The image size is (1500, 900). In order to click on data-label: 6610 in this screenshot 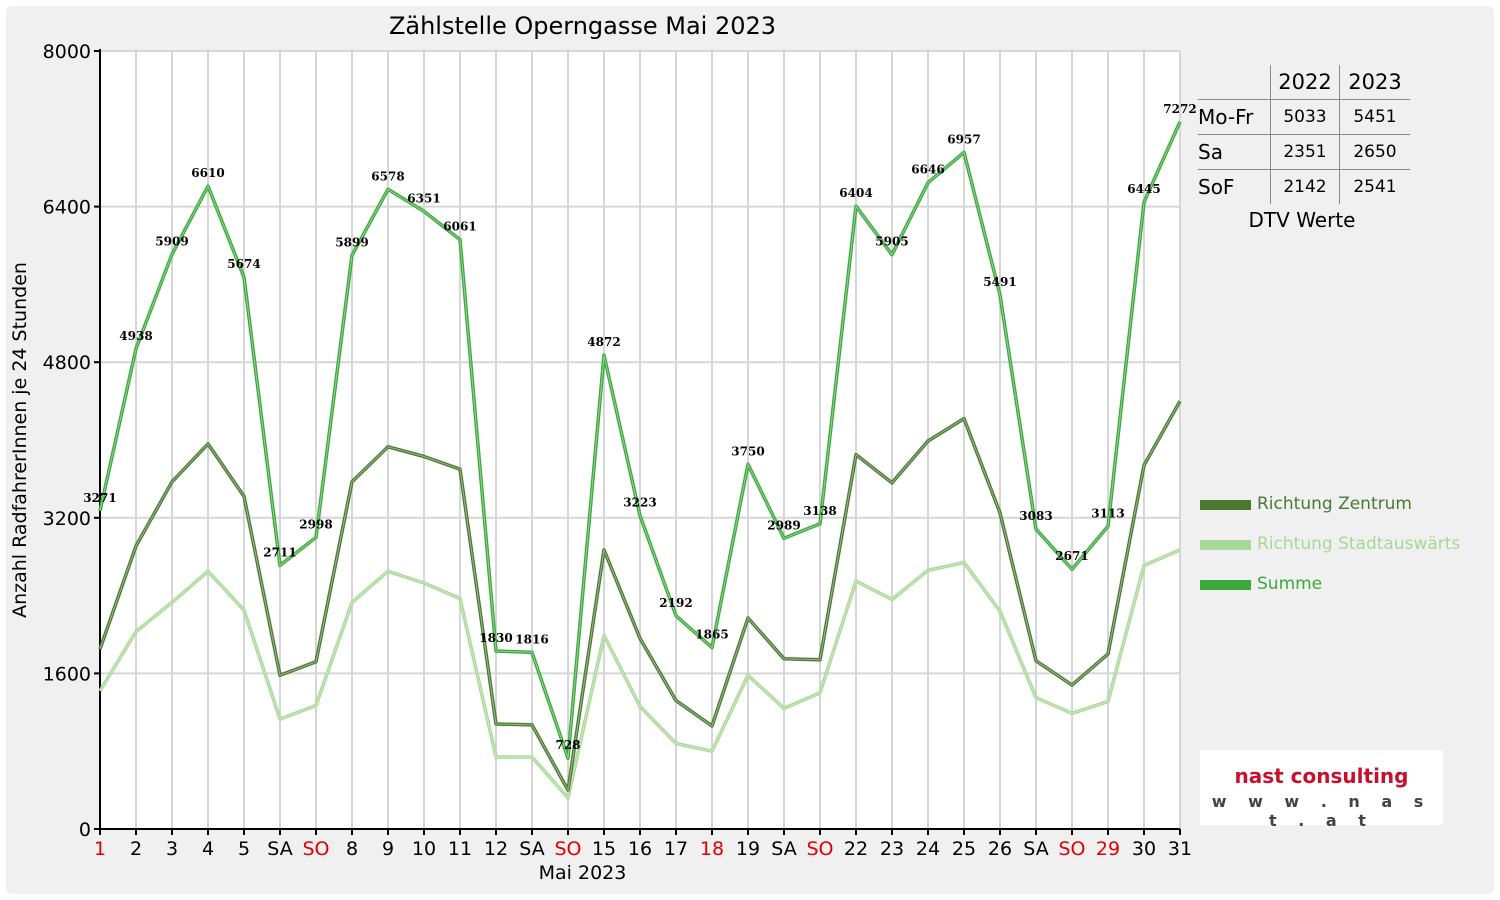, I will do `click(207, 173)`.